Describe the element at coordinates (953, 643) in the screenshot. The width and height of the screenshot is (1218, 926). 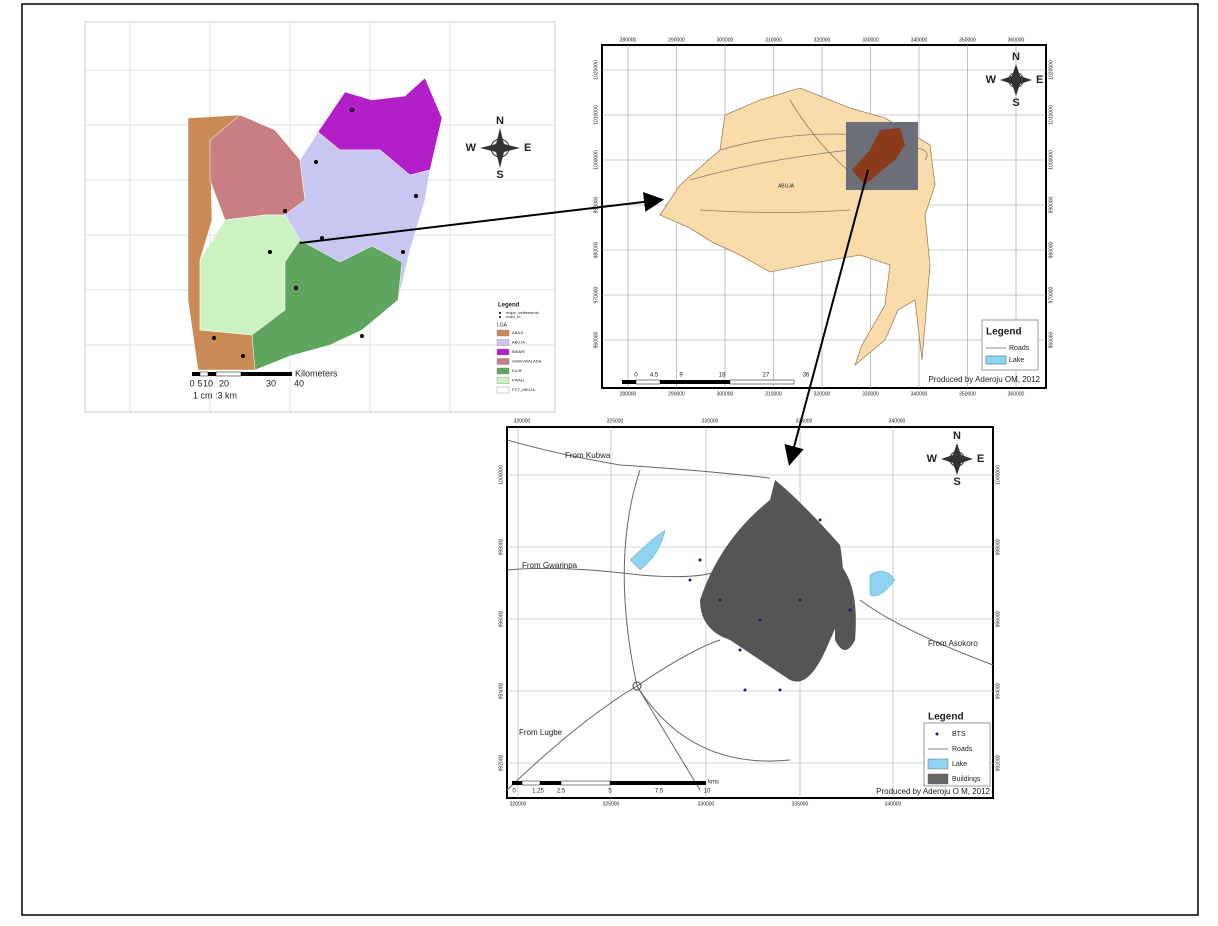
I see `road-label: From Asokoro` at that location.